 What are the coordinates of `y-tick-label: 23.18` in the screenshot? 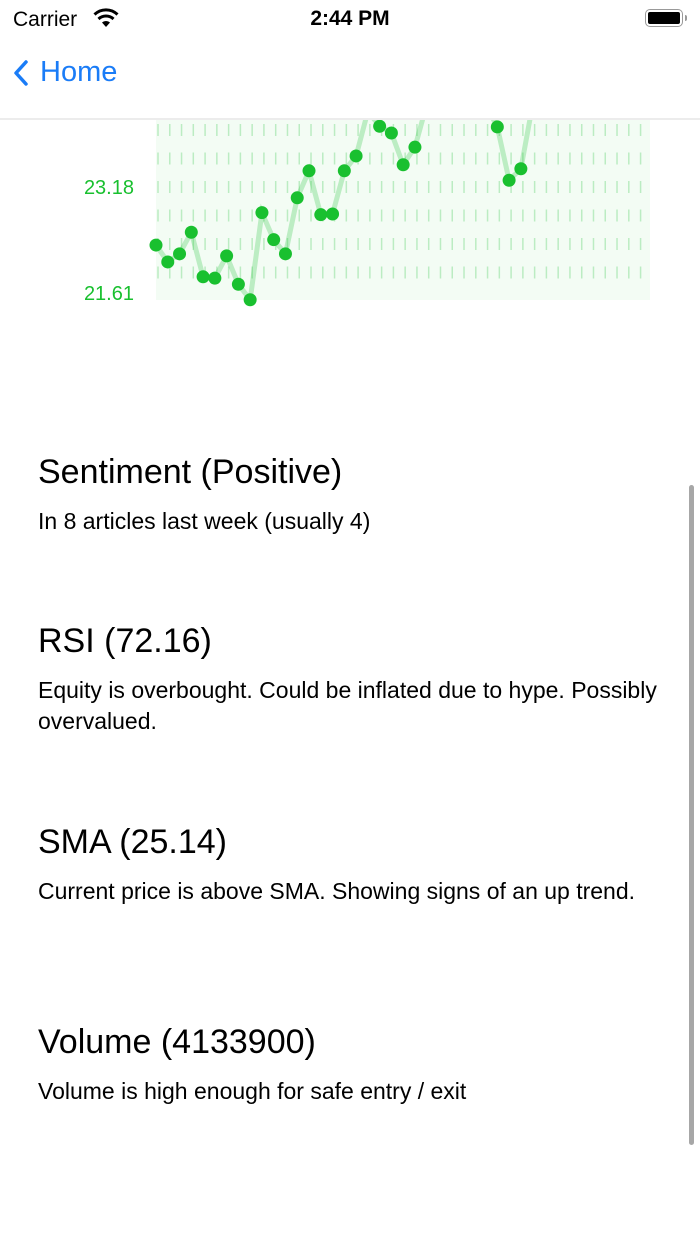 It's located at (109, 188).